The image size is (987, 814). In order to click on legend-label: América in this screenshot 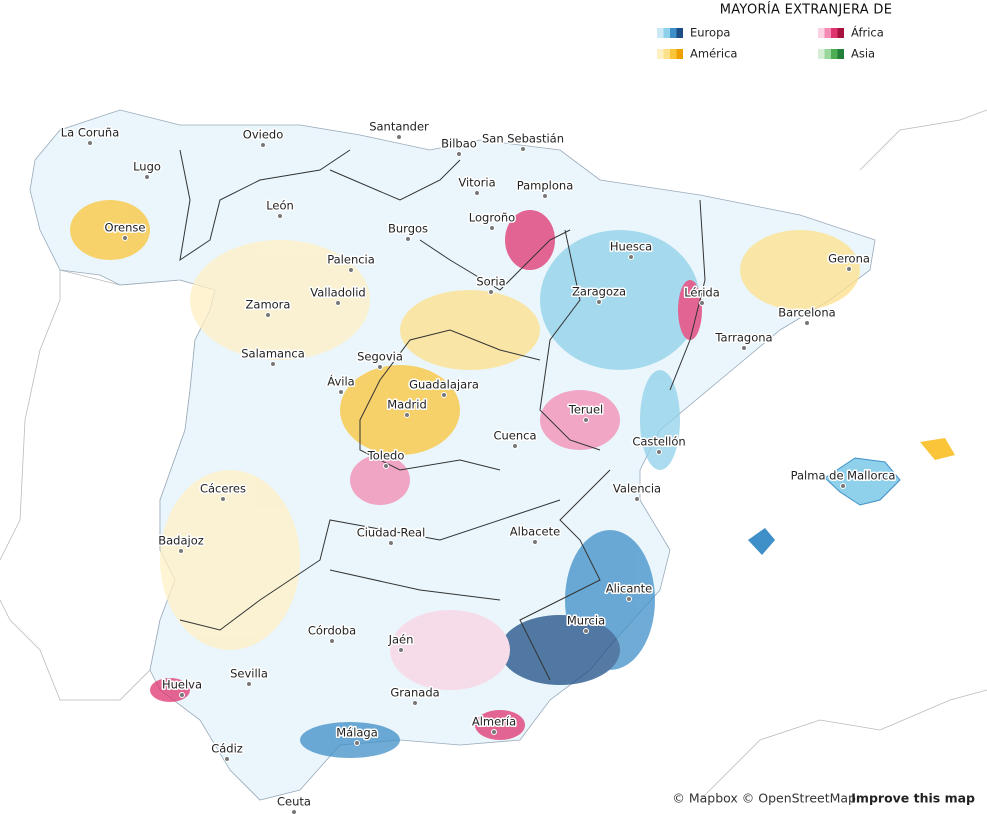, I will do `click(713, 54)`.